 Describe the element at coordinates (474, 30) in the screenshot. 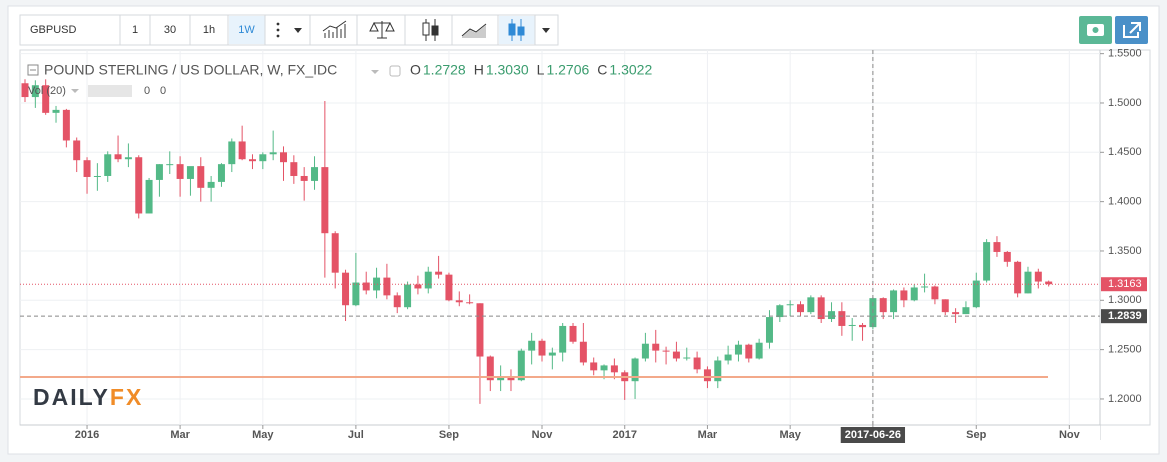

I see `area-button` at that location.